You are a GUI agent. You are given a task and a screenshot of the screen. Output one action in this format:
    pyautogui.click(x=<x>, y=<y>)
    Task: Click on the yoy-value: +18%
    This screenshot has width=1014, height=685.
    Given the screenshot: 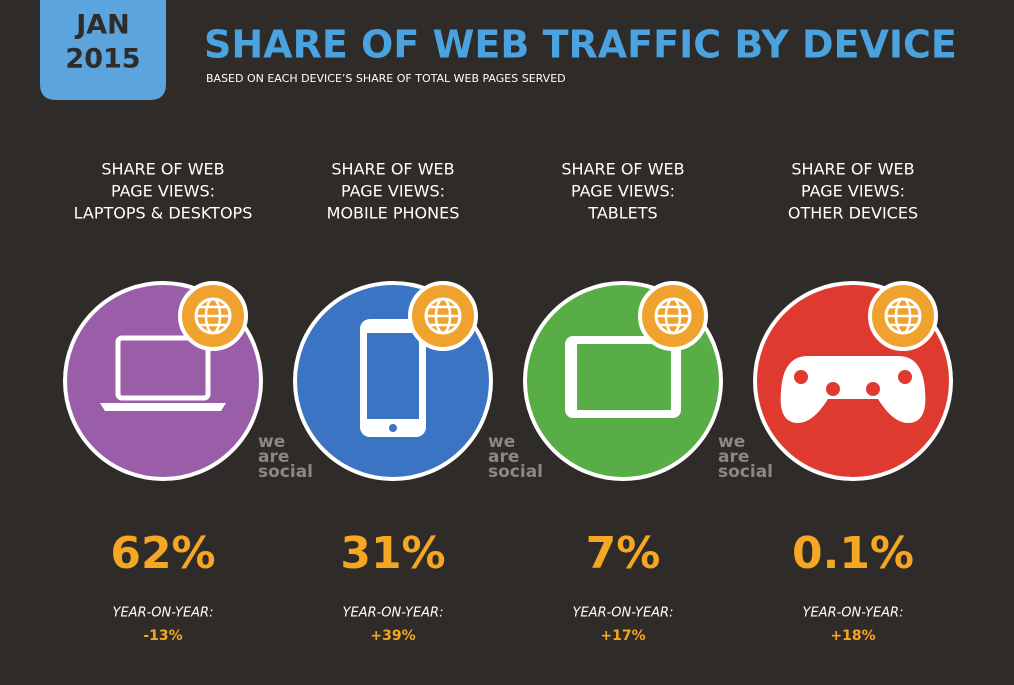 What is the action you would take?
    pyautogui.click(x=852, y=636)
    